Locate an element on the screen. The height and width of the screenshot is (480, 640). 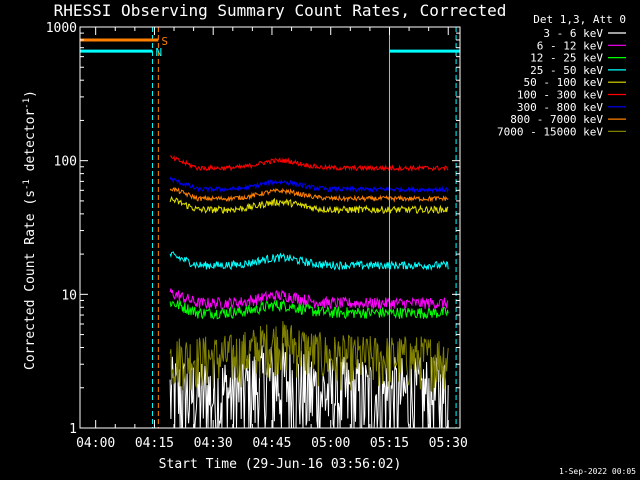
series-line-100-300-kev is located at coordinates (309, 163).